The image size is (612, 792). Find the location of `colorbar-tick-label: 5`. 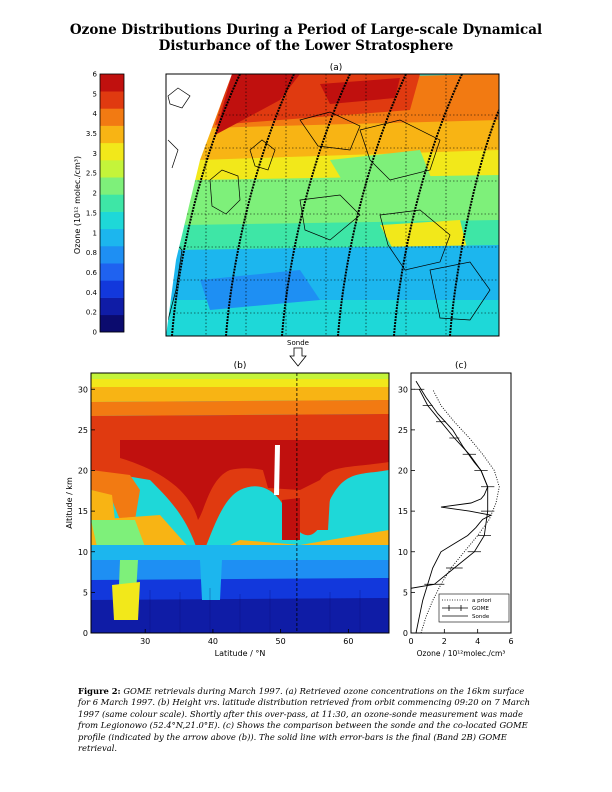

colorbar-tick-label: 5 is located at coordinates (95, 94).